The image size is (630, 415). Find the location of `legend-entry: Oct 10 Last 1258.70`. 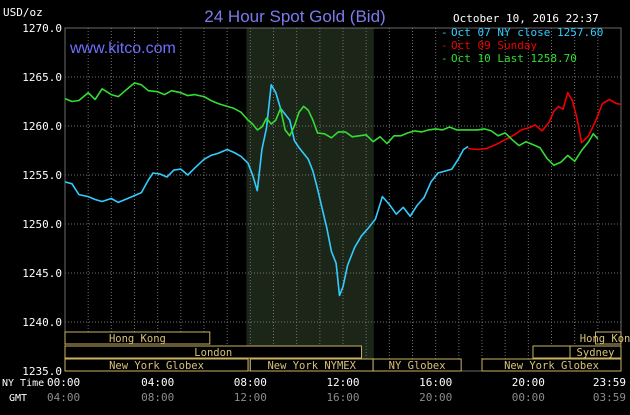

legend-entry: Oct 10 Last 1258.70 is located at coordinates (514, 58).